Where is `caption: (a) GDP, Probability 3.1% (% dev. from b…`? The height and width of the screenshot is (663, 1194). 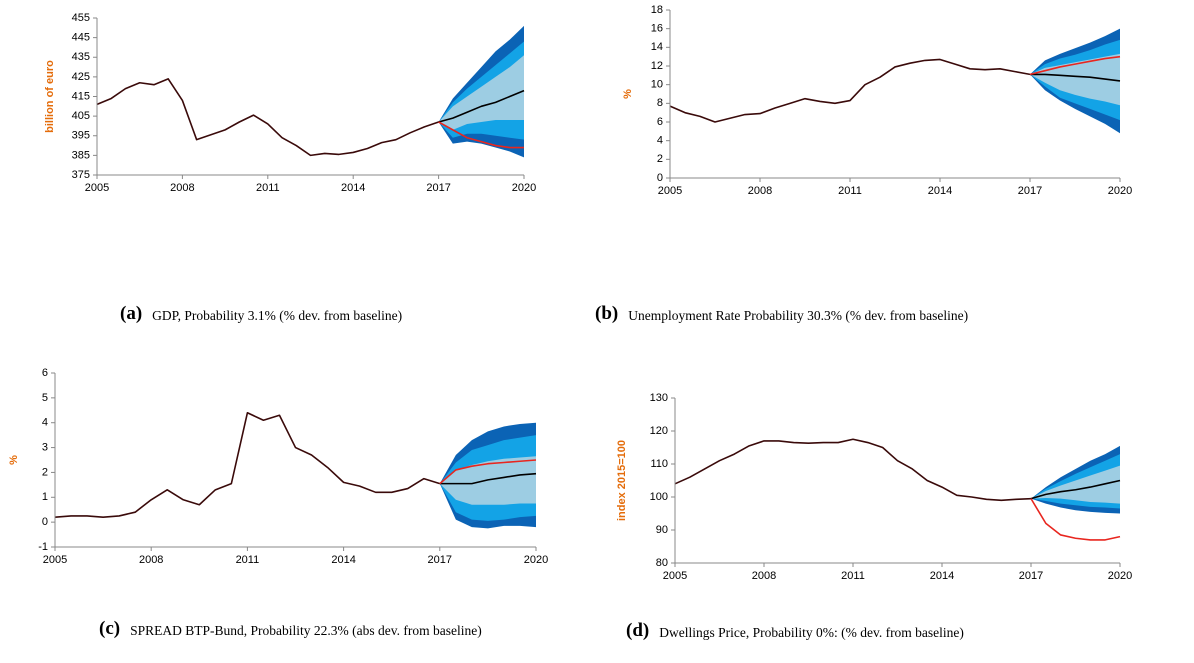 caption: (a) GDP, Probability 3.1% (% dev. from b… is located at coordinates (345, 313).